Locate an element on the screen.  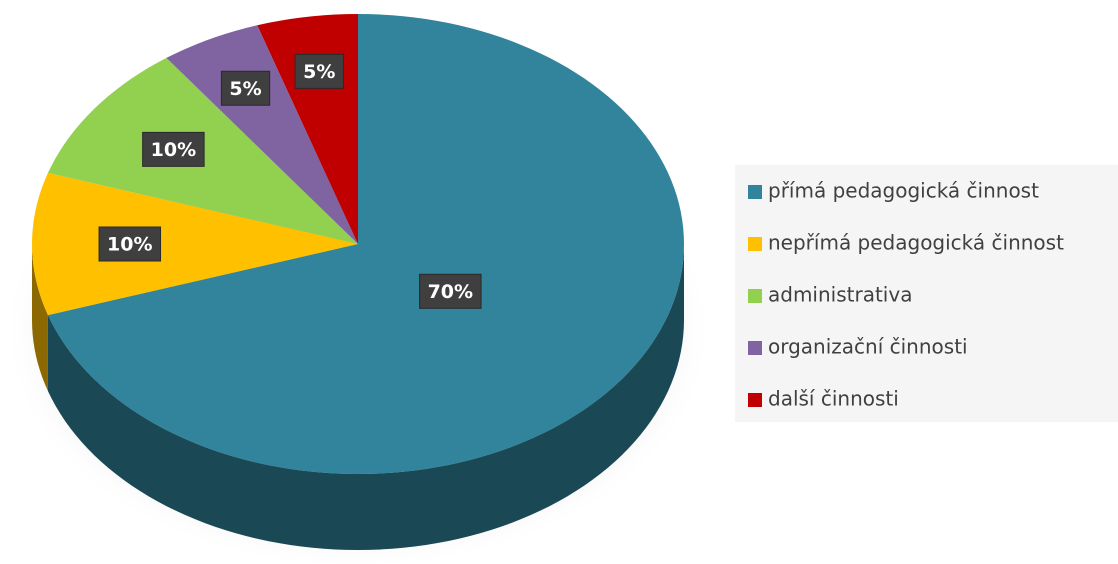
data-label: 70% is located at coordinates (450, 291).